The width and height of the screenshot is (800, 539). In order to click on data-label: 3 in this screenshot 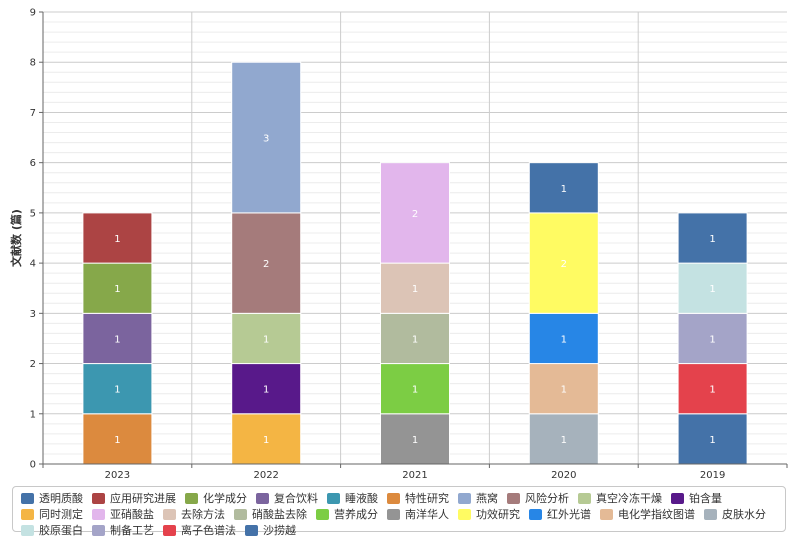, I will do `click(266, 139)`.